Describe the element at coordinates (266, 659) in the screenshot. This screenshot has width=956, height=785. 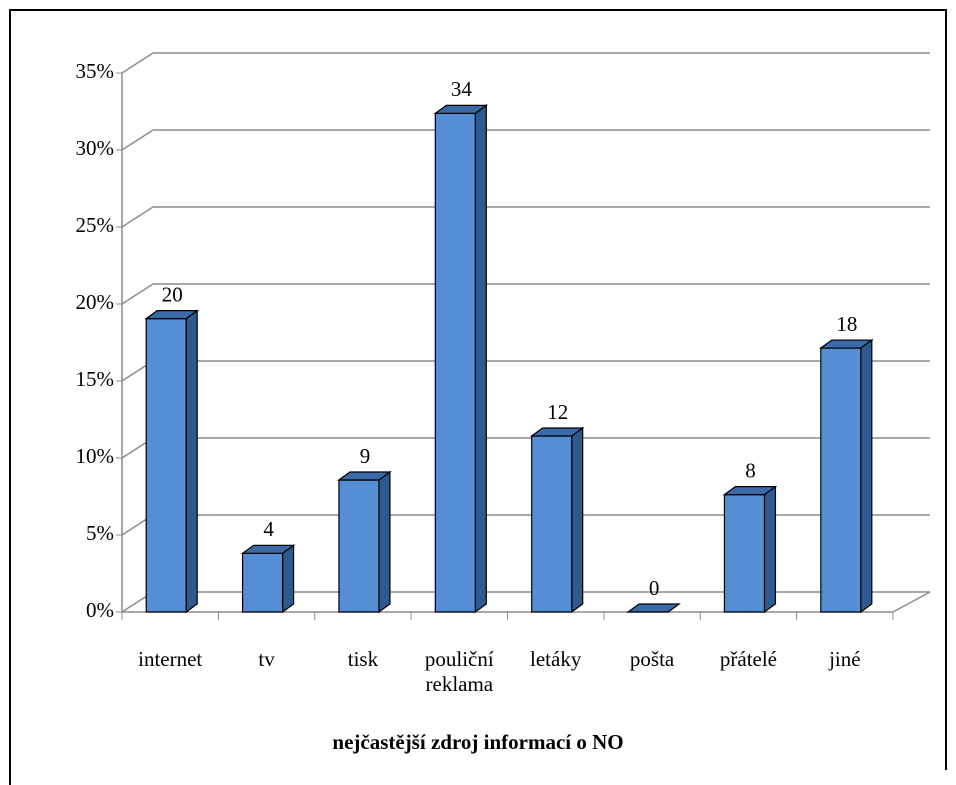
I see `x-tick-label: tv` at that location.